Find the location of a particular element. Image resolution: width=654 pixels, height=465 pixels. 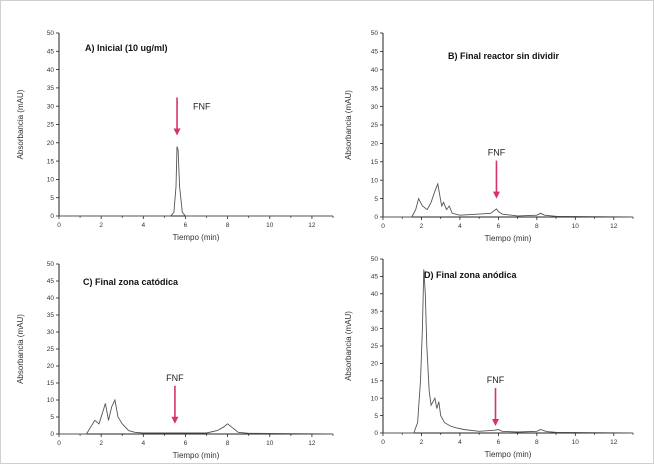

panel-title: C) Final zona catódica is located at coordinates (131, 282).